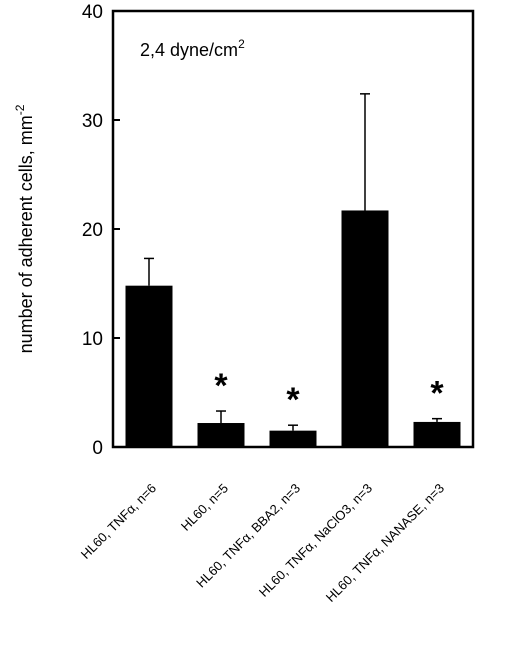  I want to click on category-label-4: HL60, TNFα, NANASE, n=3, so click(385, 543).